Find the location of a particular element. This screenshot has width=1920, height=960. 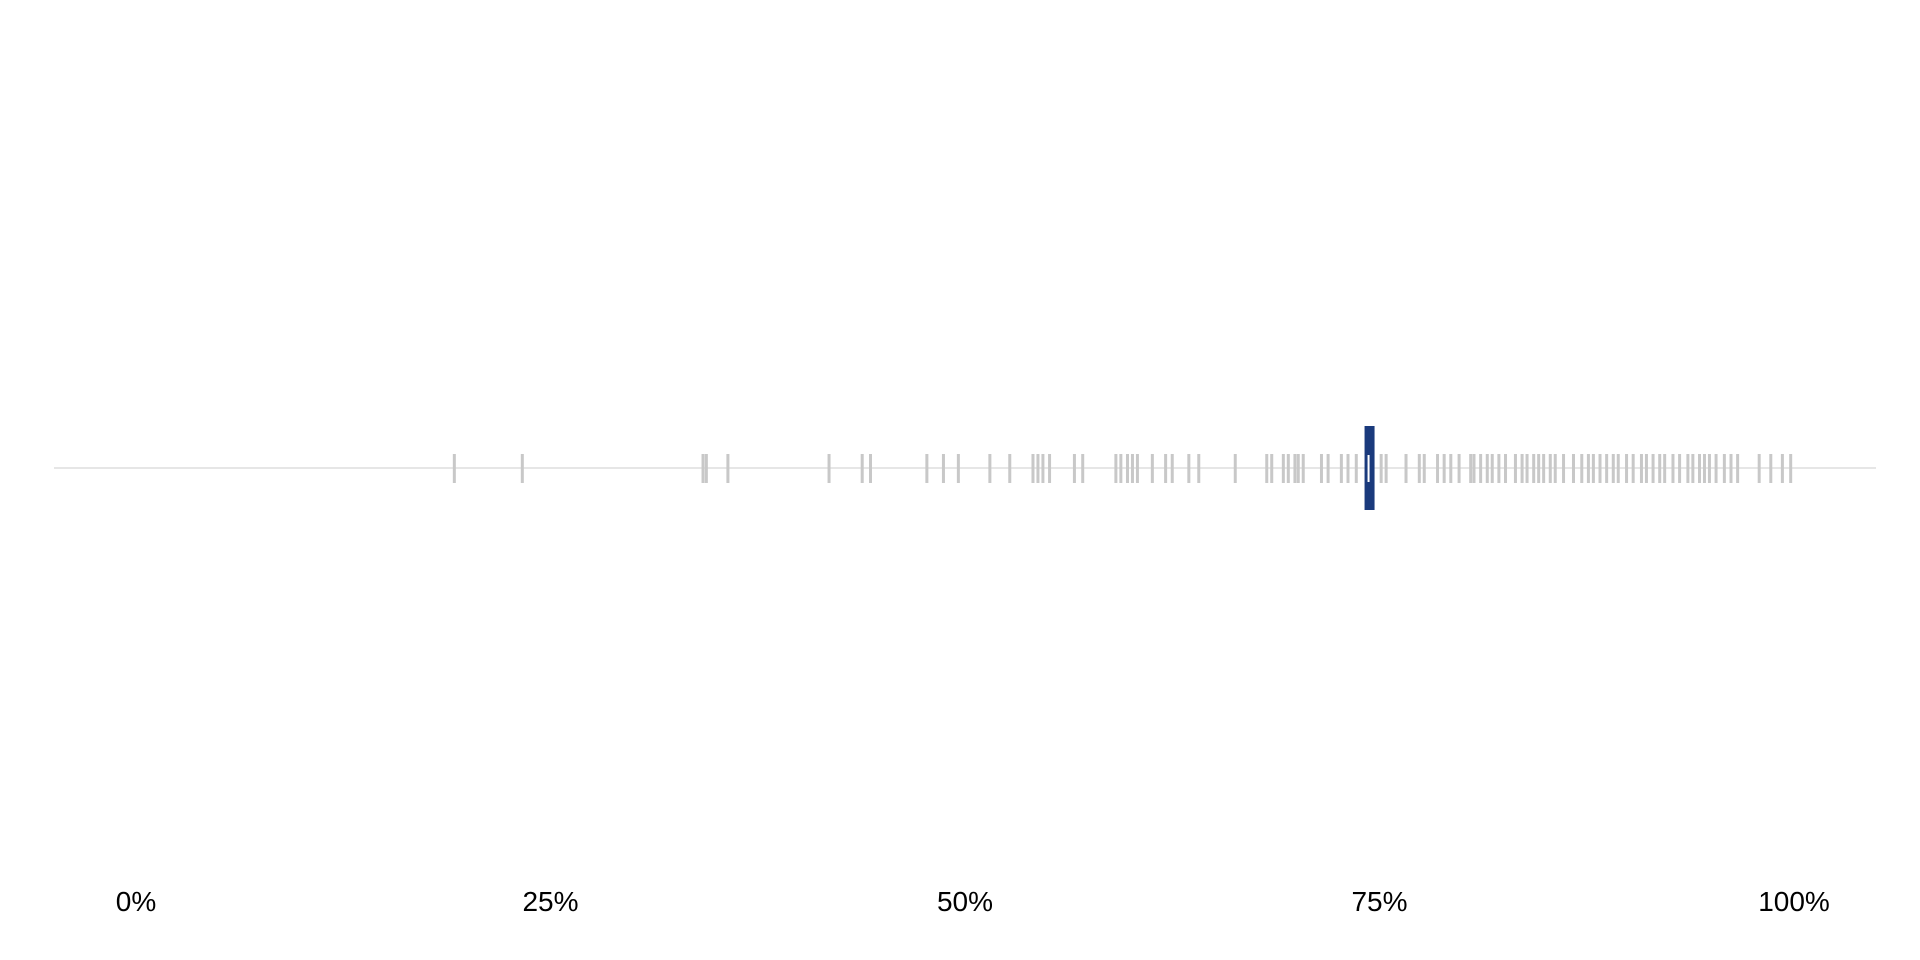

x-tick-label: 100% is located at coordinates (1794, 901).